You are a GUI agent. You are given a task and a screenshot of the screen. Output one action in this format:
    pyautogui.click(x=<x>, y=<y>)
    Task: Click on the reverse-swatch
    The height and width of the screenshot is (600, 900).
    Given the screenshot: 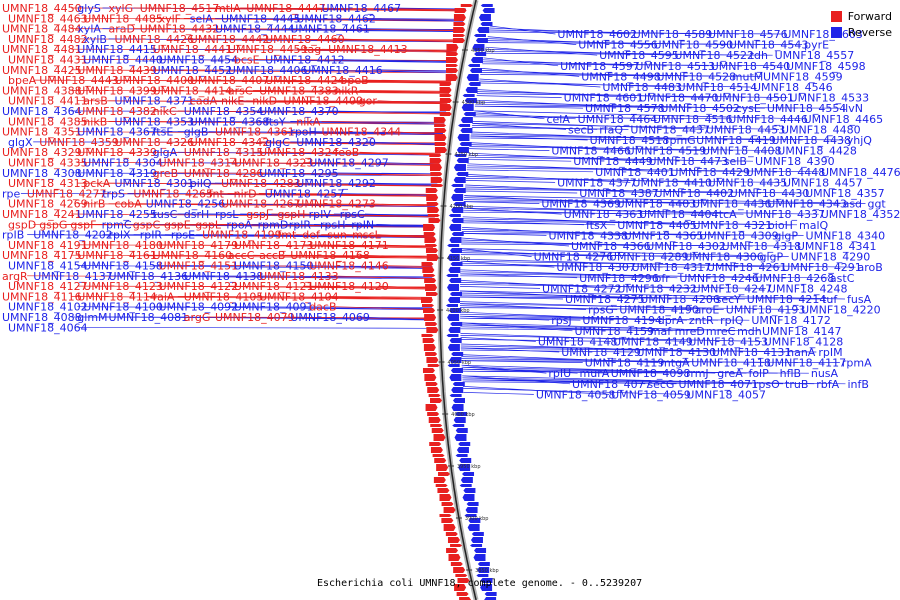 What is the action you would take?
    pyautogui.click(x=836, y=32)
    